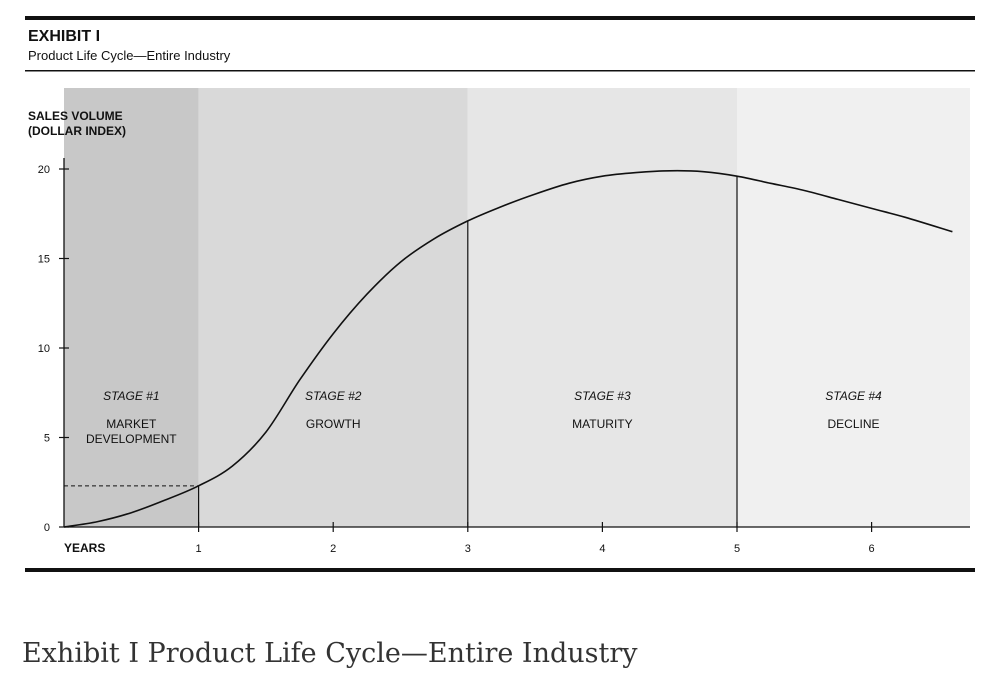  What do you see at coordinates (853, 424) in the screenshot?
I see `stage-4-name: DECLINE` at bounding box center [853, 424].